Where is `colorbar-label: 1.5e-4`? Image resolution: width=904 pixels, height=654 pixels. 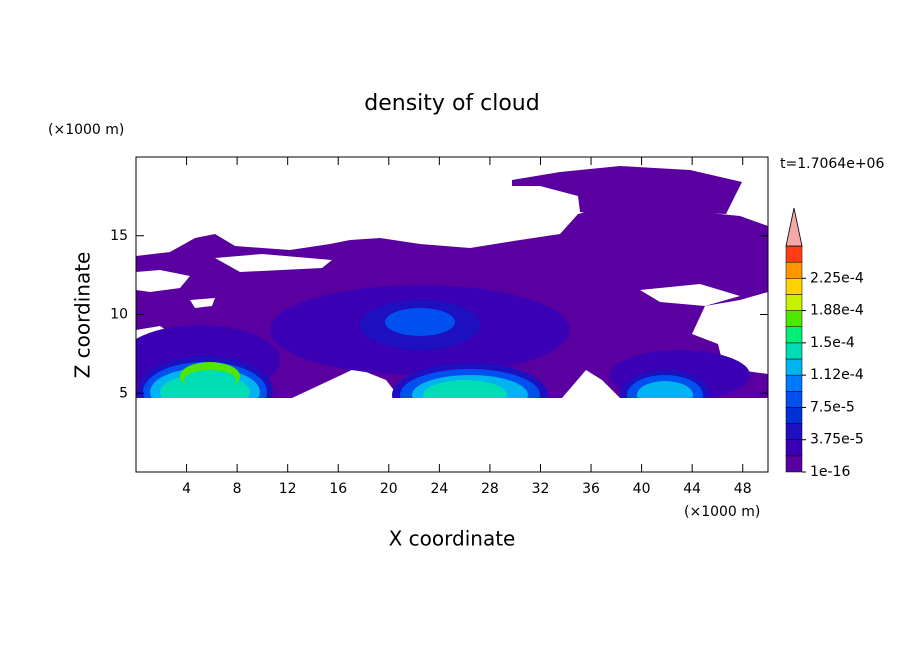 colorbar-label: 1.5e-4 is located at coordinates (832, 343).